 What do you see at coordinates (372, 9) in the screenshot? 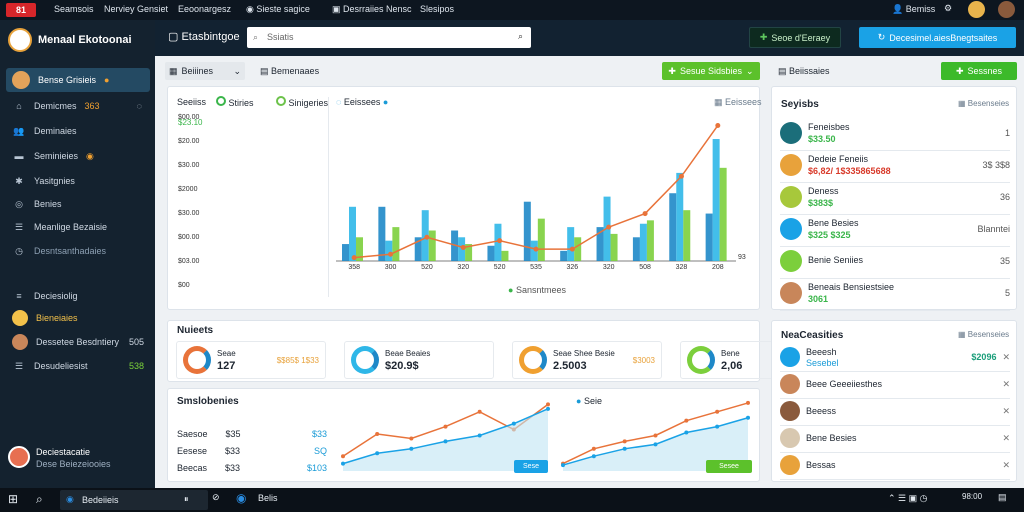
I see `menu-item: ▣ Desrraiies Nensc` at bounding box center [372, 9].